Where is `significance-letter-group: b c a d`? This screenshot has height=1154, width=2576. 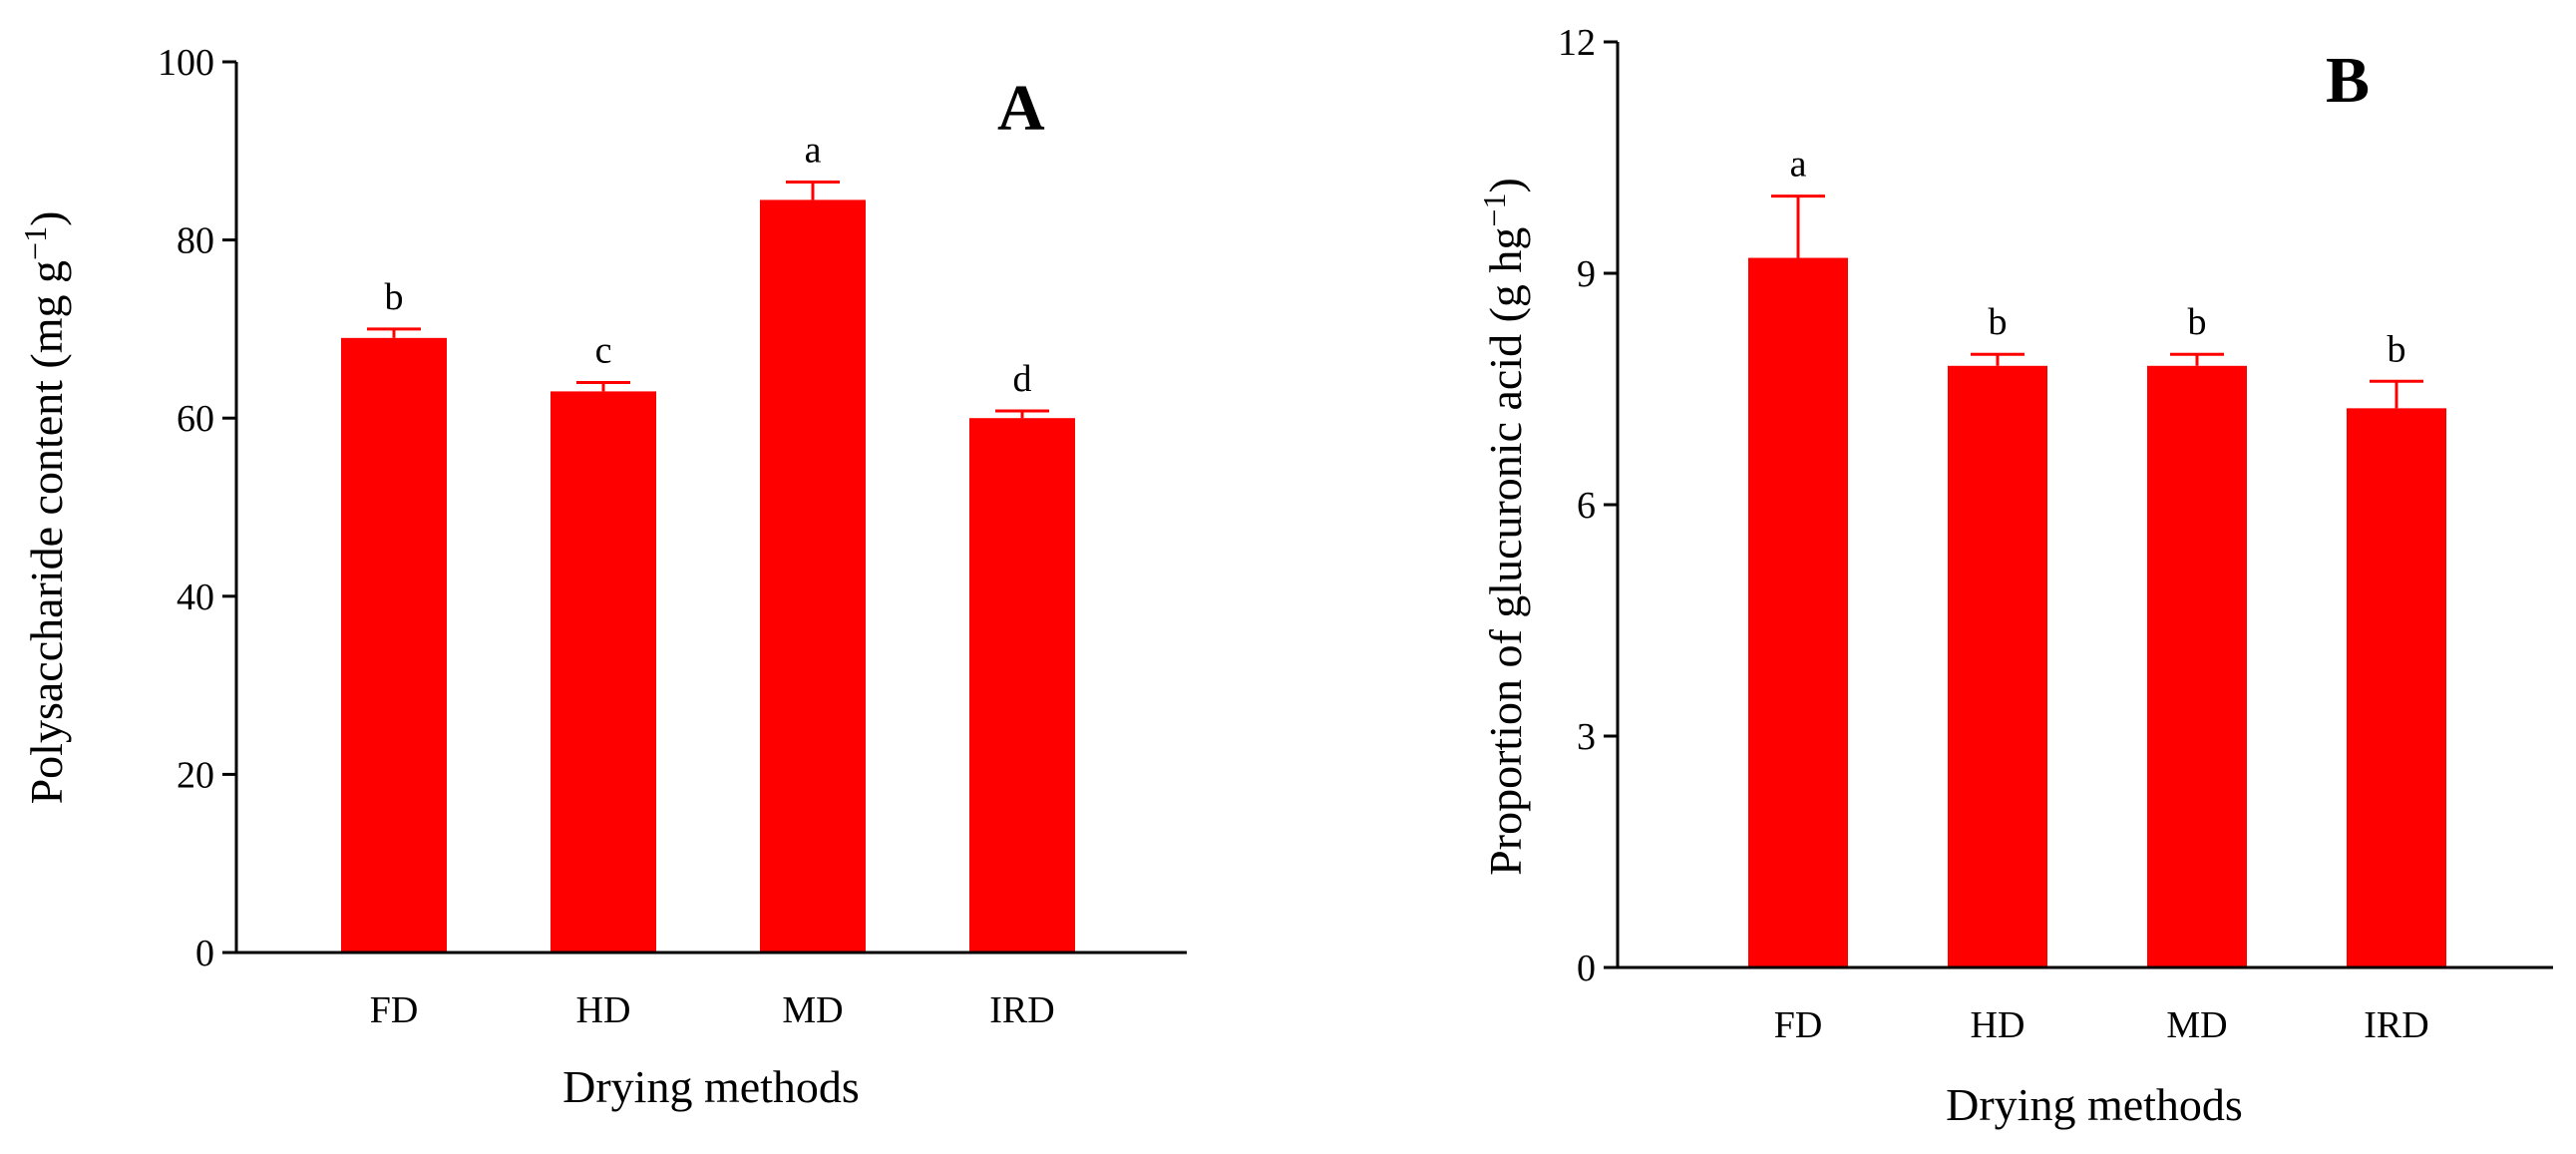 significance-letter-group: b c a d is located at coordinates (708, 265).